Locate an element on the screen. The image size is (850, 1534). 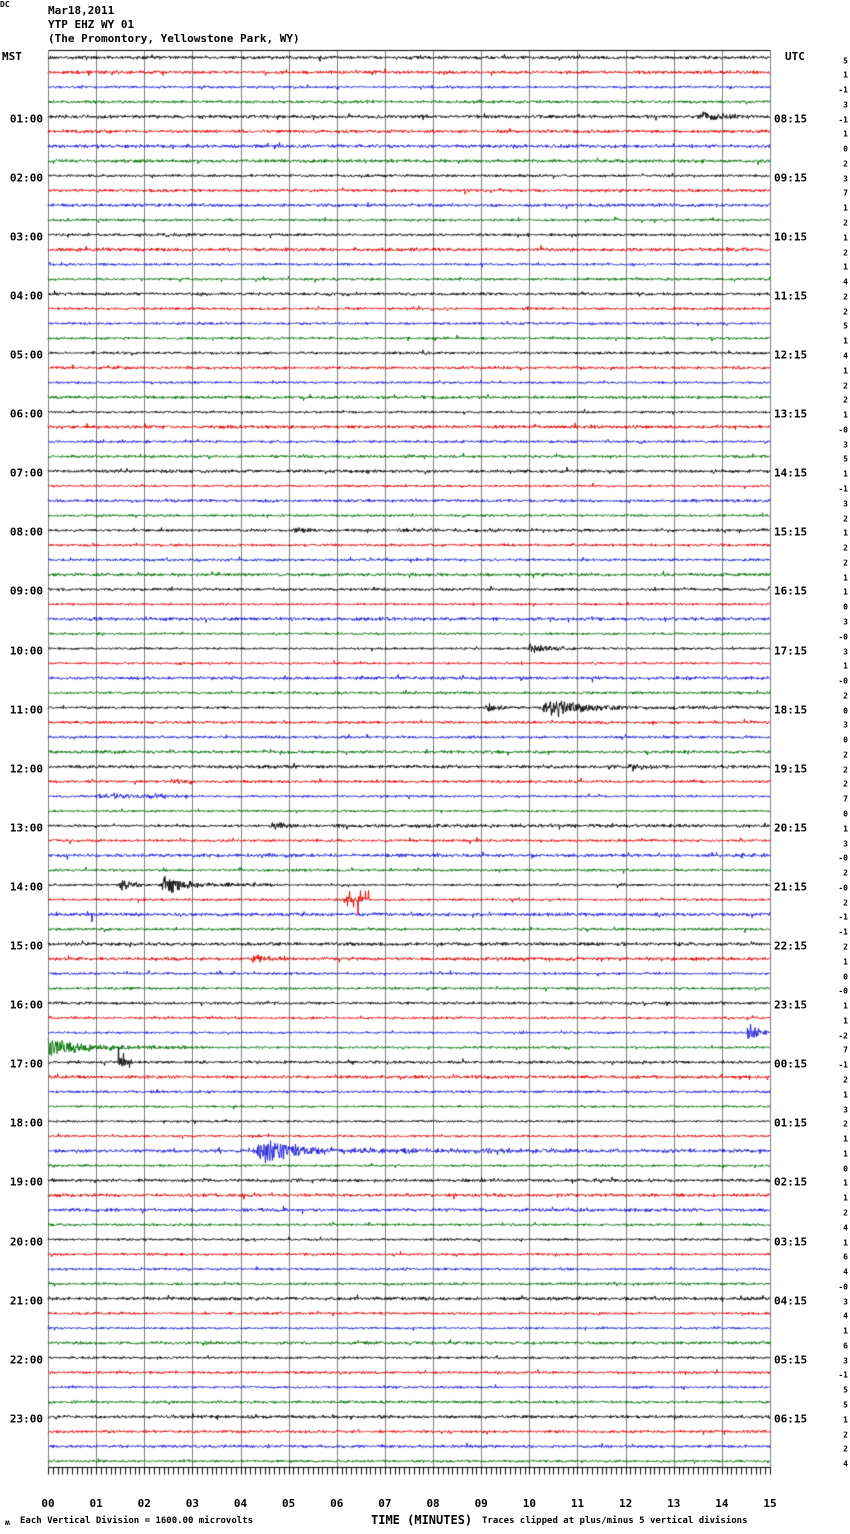
x-axis-tick-label: 04 is located at coordinates (240, 1503).